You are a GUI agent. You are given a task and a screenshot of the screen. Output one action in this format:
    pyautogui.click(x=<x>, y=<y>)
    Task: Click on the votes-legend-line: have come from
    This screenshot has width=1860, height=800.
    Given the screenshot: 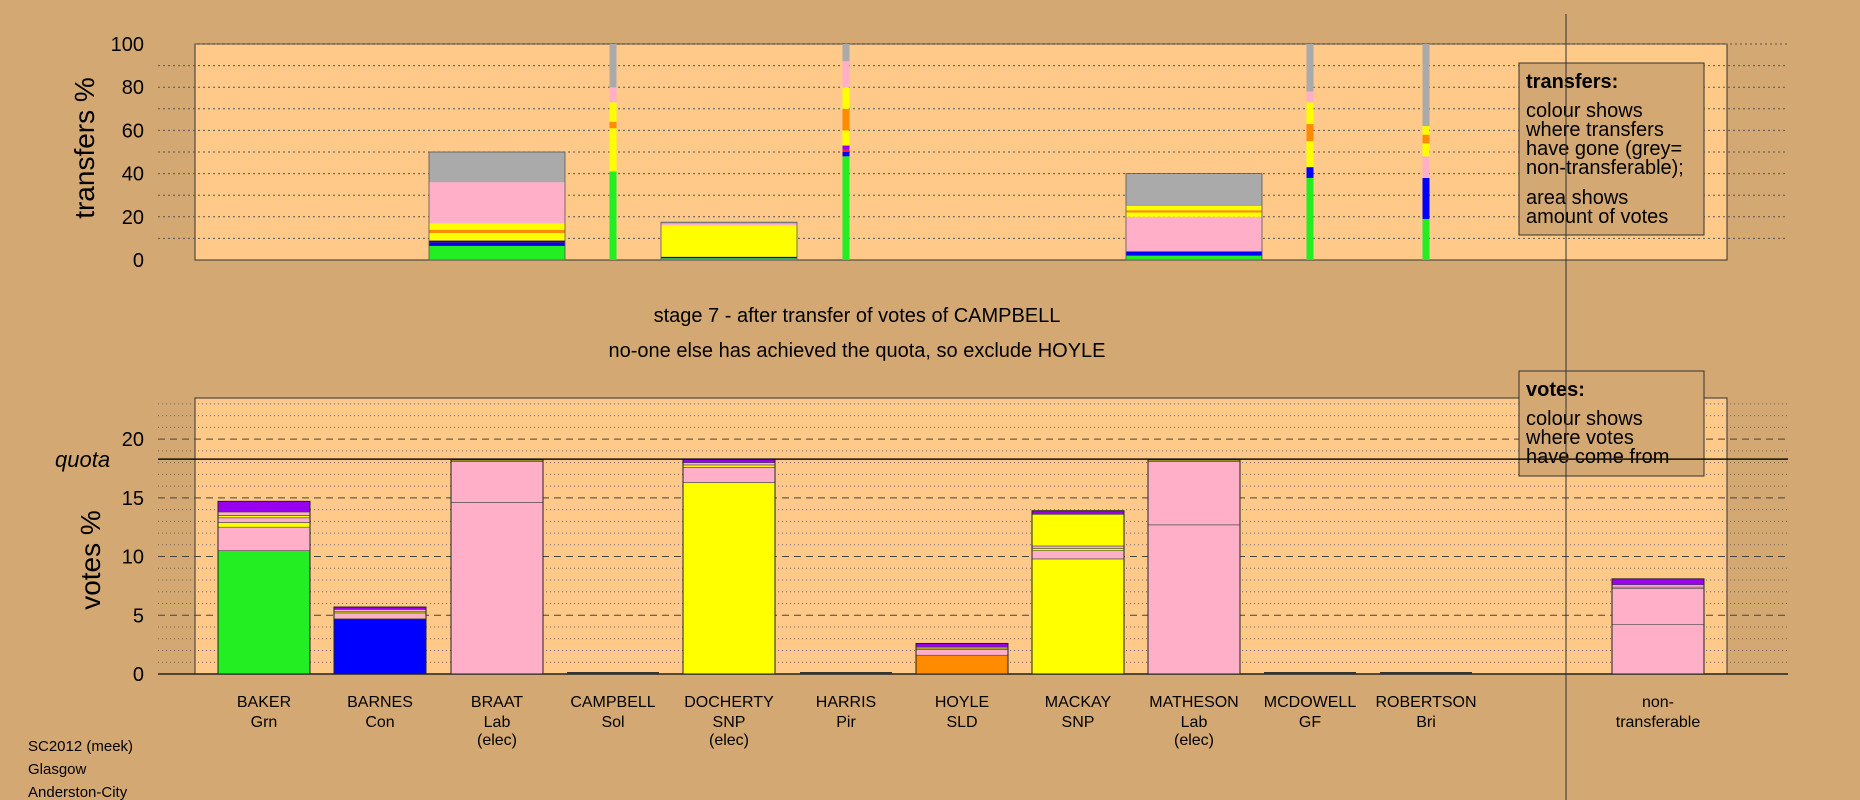 What is the action you would take?
    pyautogui.click(x=1597, y=457)
    